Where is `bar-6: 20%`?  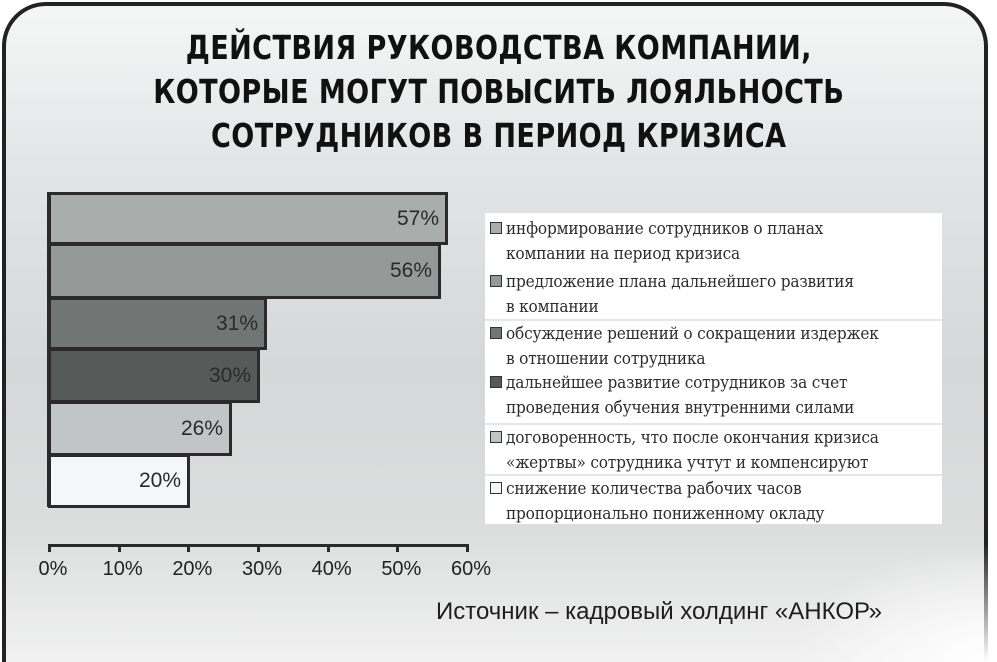 bar-6: 20% is located at coordinates (119, 481).